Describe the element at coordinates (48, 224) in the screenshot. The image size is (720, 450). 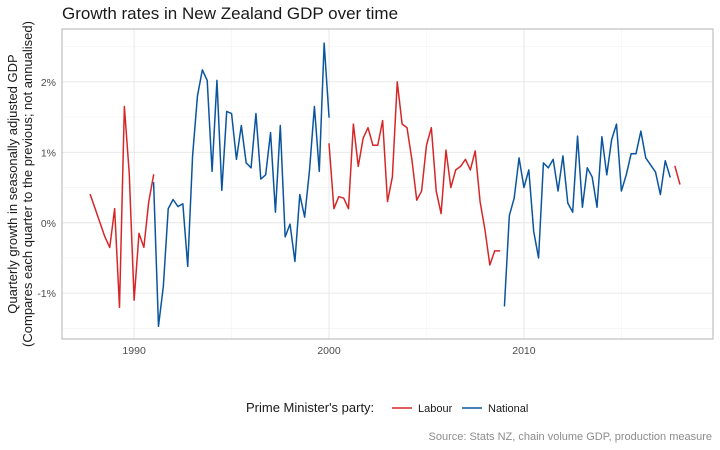
I see `y-tick-label: 0%` at that location.